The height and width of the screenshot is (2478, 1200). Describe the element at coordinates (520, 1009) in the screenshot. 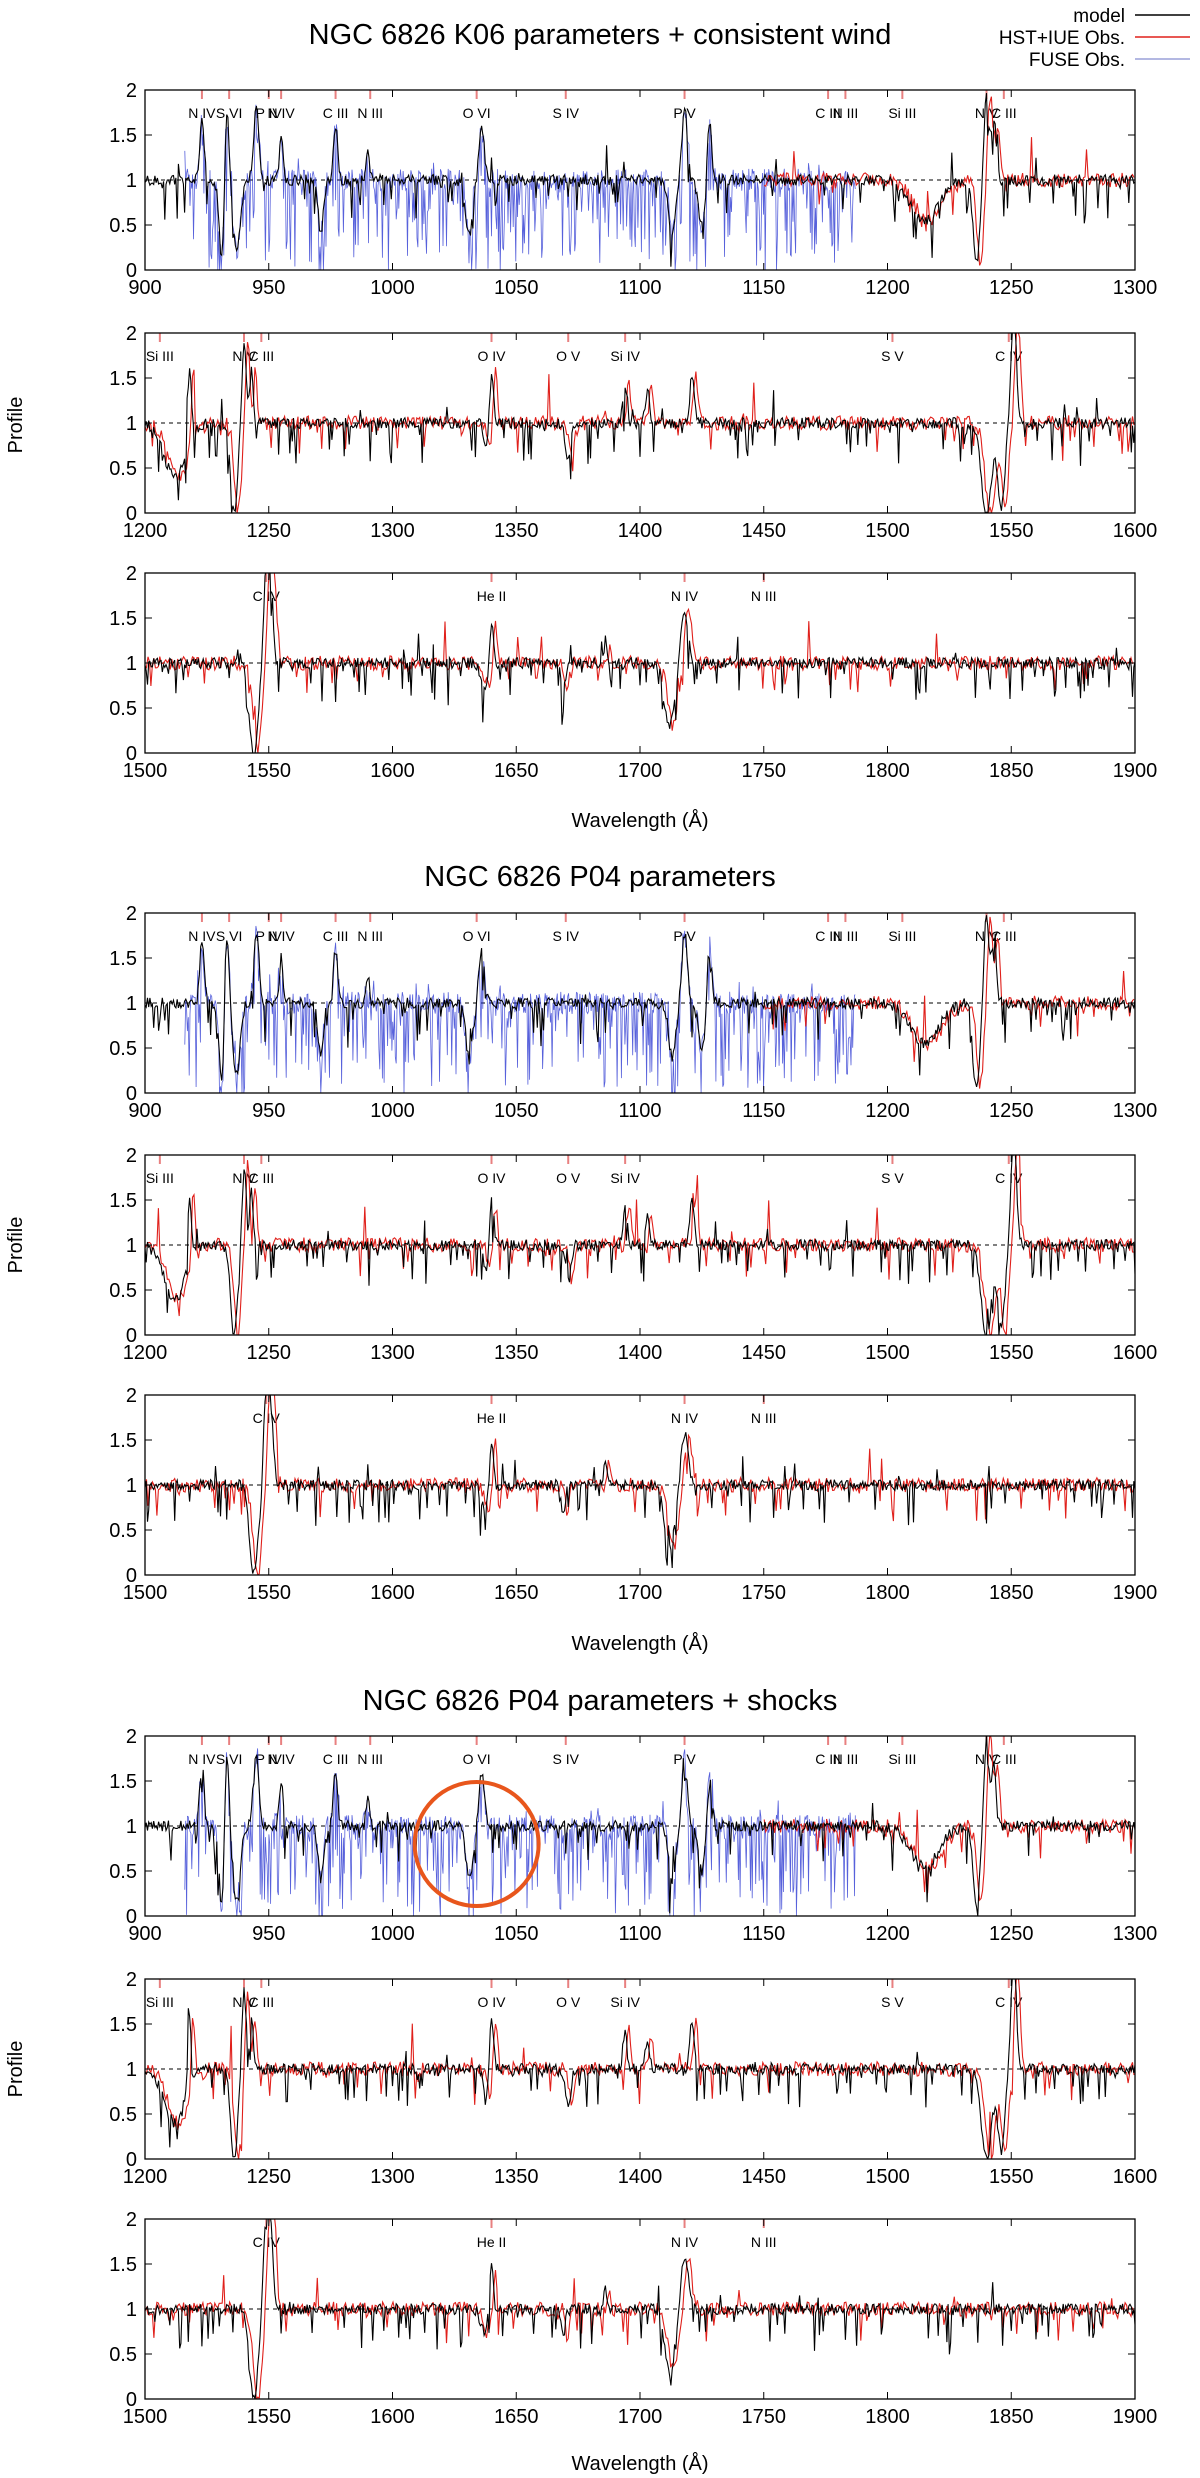

I see `series-fuse-obs` at that location.